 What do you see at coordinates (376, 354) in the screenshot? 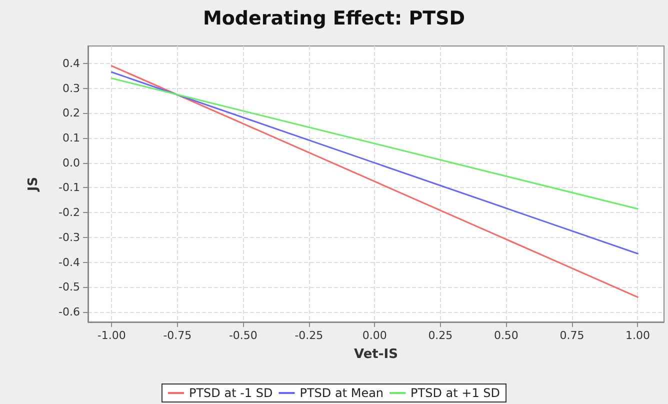
I see `x-axis-title: Vet-IS` at bounding box center [376, 354].